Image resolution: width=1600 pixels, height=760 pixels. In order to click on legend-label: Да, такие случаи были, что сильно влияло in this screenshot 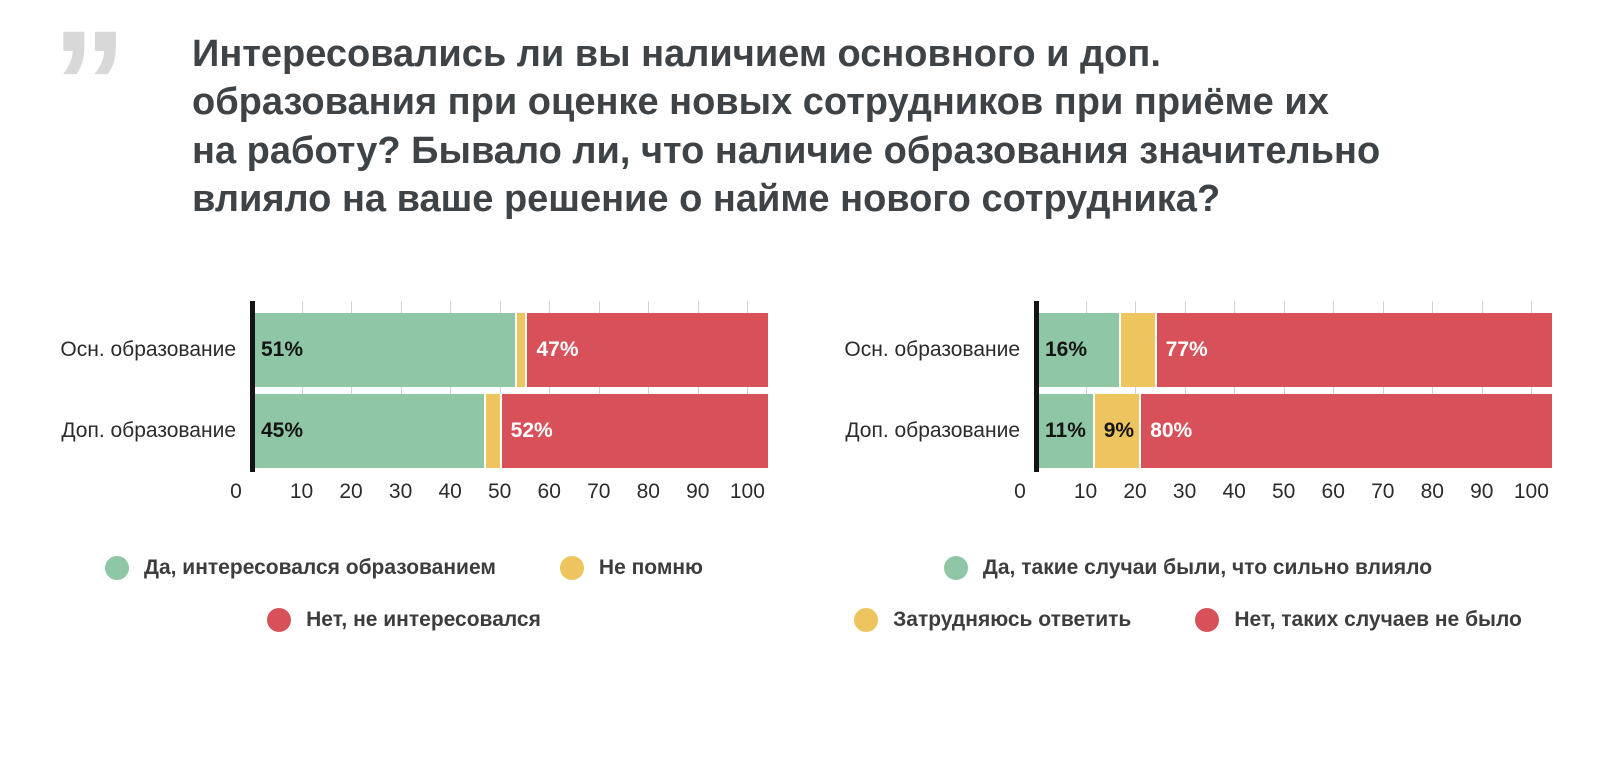, I will do `click(1207, 567)`.